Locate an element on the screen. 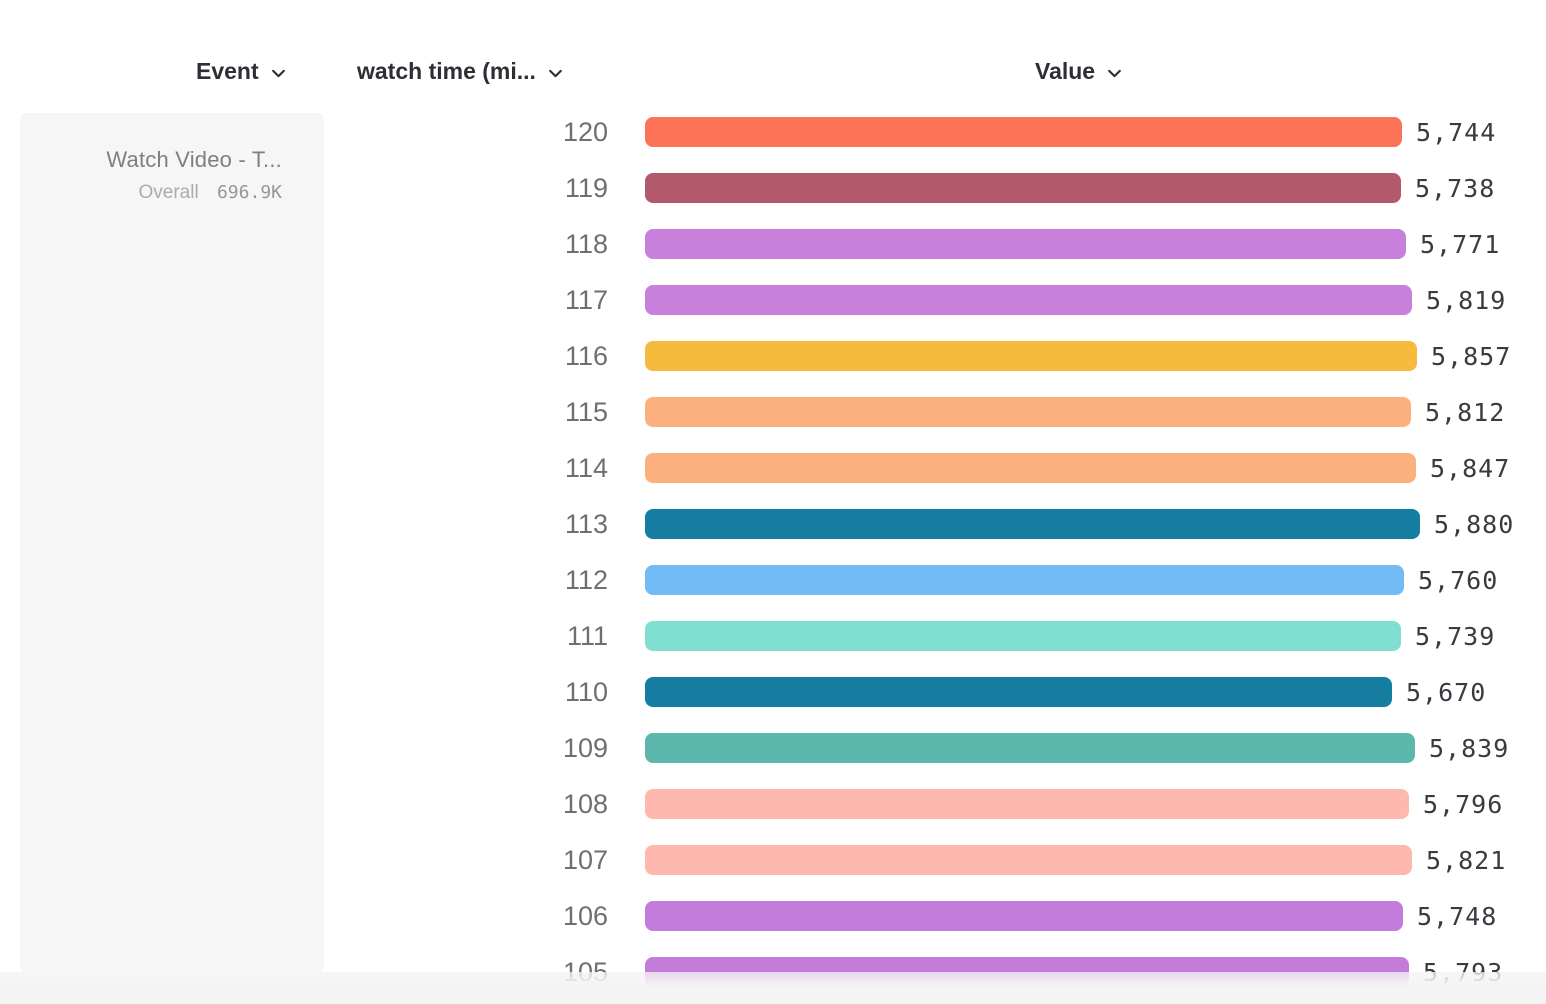  bar-value-label: 5,771 is located at coordinates (1460, 244).